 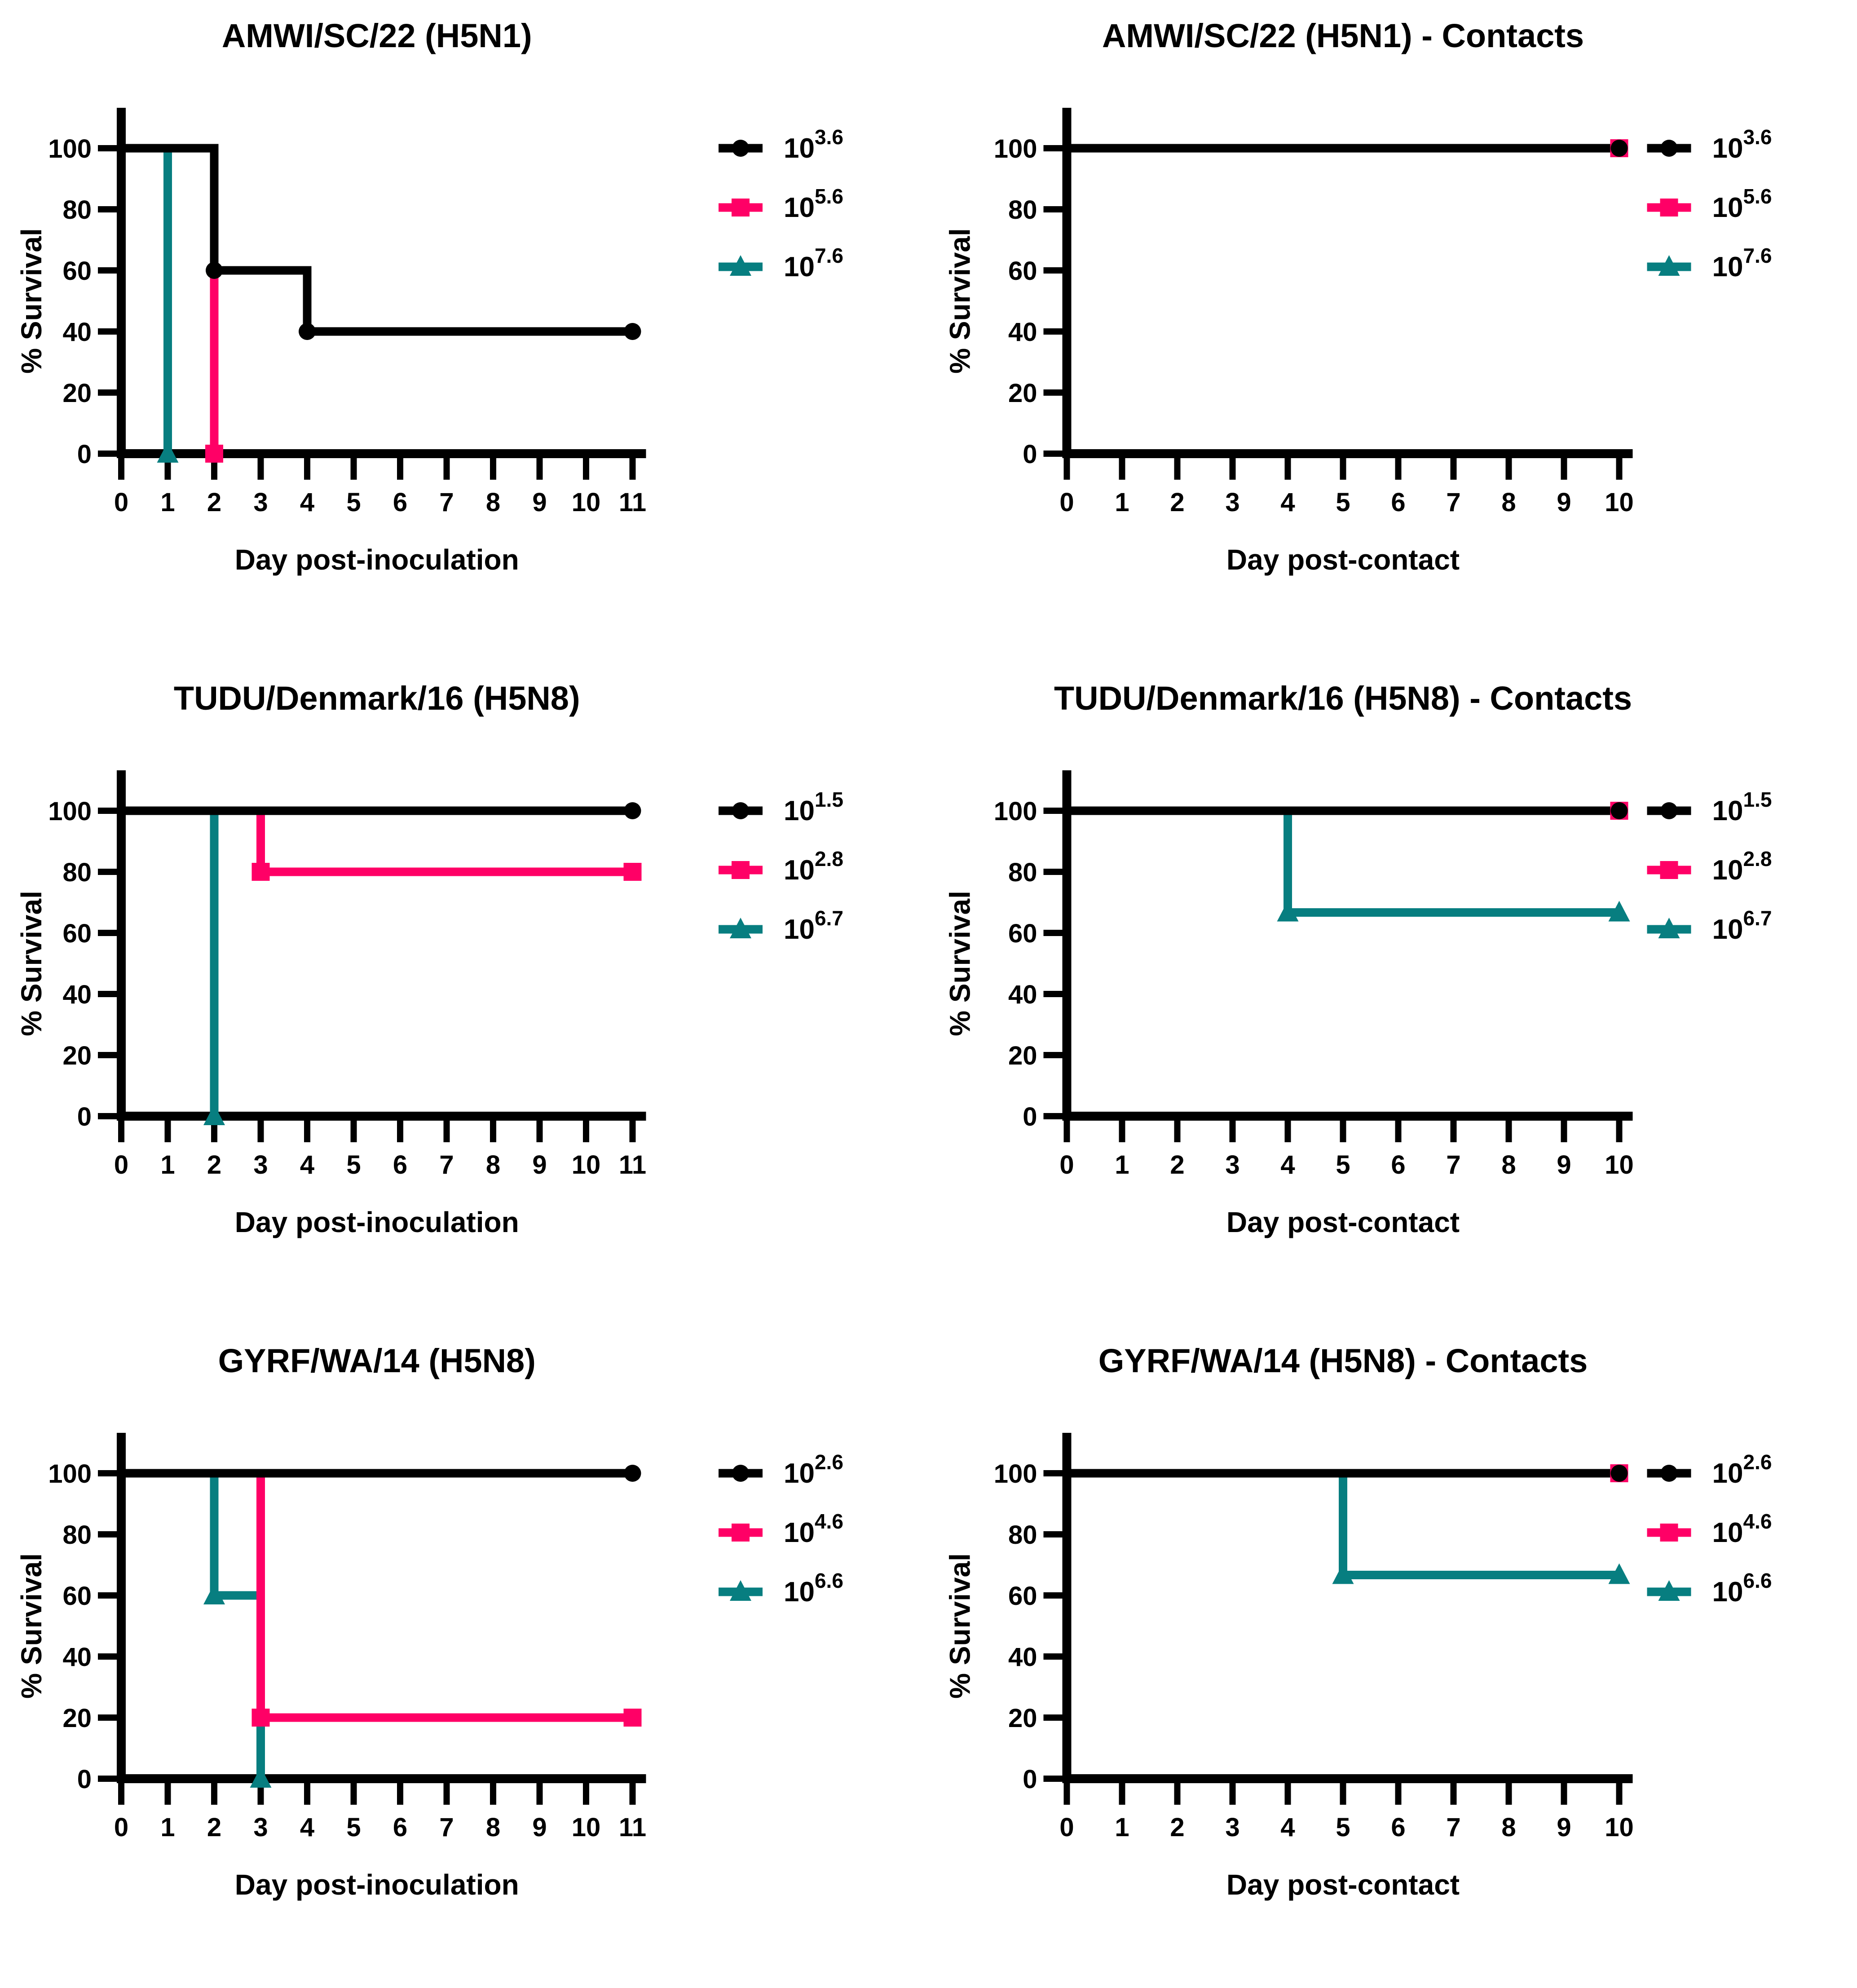 What do you see at coordinates (813, 204) in the screenshot?
I see `legend-label: 105.6` at bounding box center [813, 204].